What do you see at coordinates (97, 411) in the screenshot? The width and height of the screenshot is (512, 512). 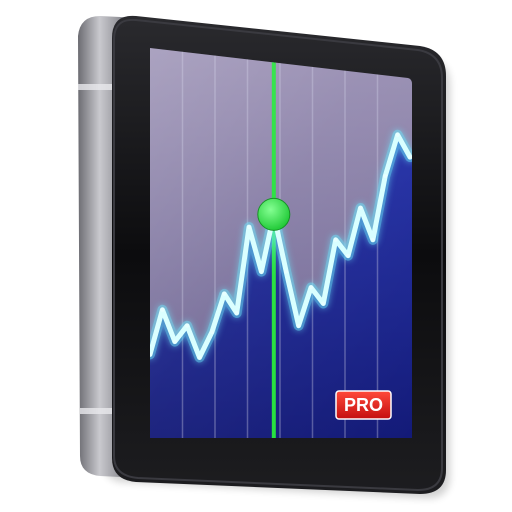 I see `side-button-bottom` at bounding box center [97, 411].